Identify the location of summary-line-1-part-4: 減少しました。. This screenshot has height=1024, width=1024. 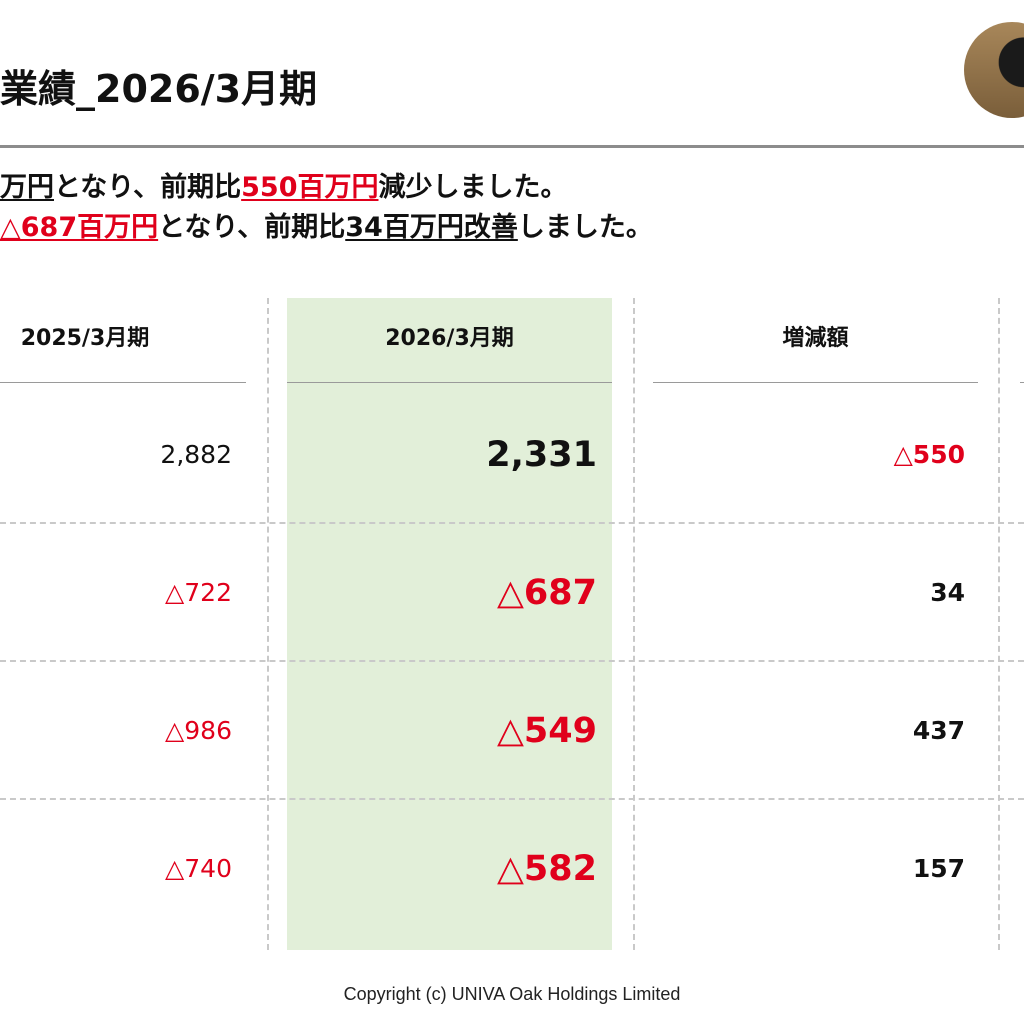
(473, 187).